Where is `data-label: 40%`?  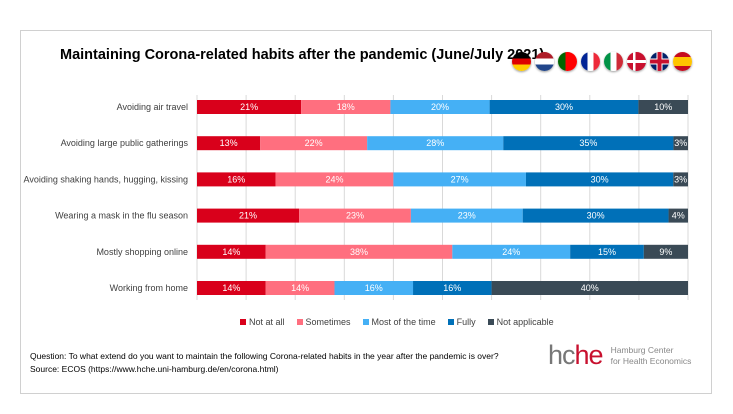
data-label: 40% is located at coordinates (590, 288).